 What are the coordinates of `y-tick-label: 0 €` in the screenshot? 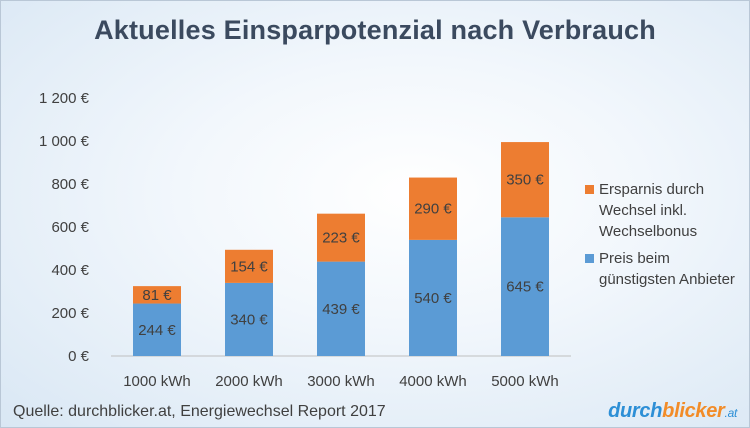 It's located at (79, 356).